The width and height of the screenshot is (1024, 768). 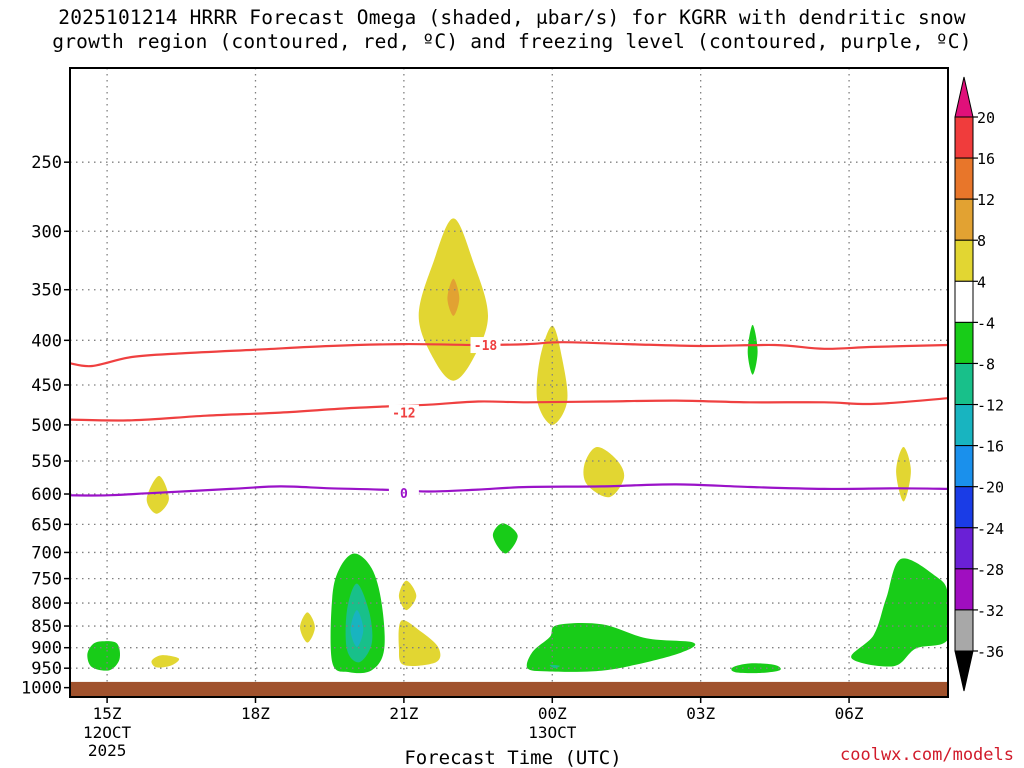 I want to click on colorbar-label--8: -8, so click(x=986, y=364).